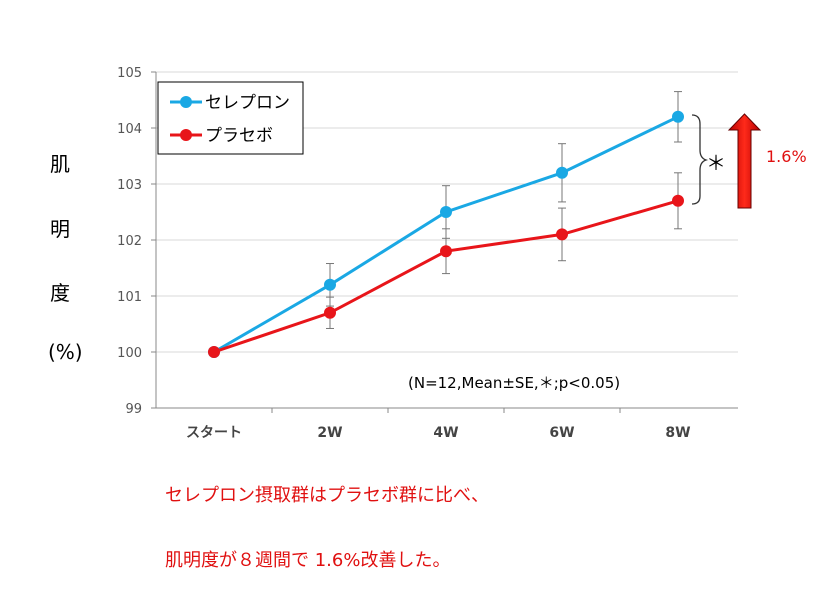 This screenshot has width=833, height=595. I want to click on caption-line-2: 肌明度が８週間で 1.6%改善した。, so click(308, 560).